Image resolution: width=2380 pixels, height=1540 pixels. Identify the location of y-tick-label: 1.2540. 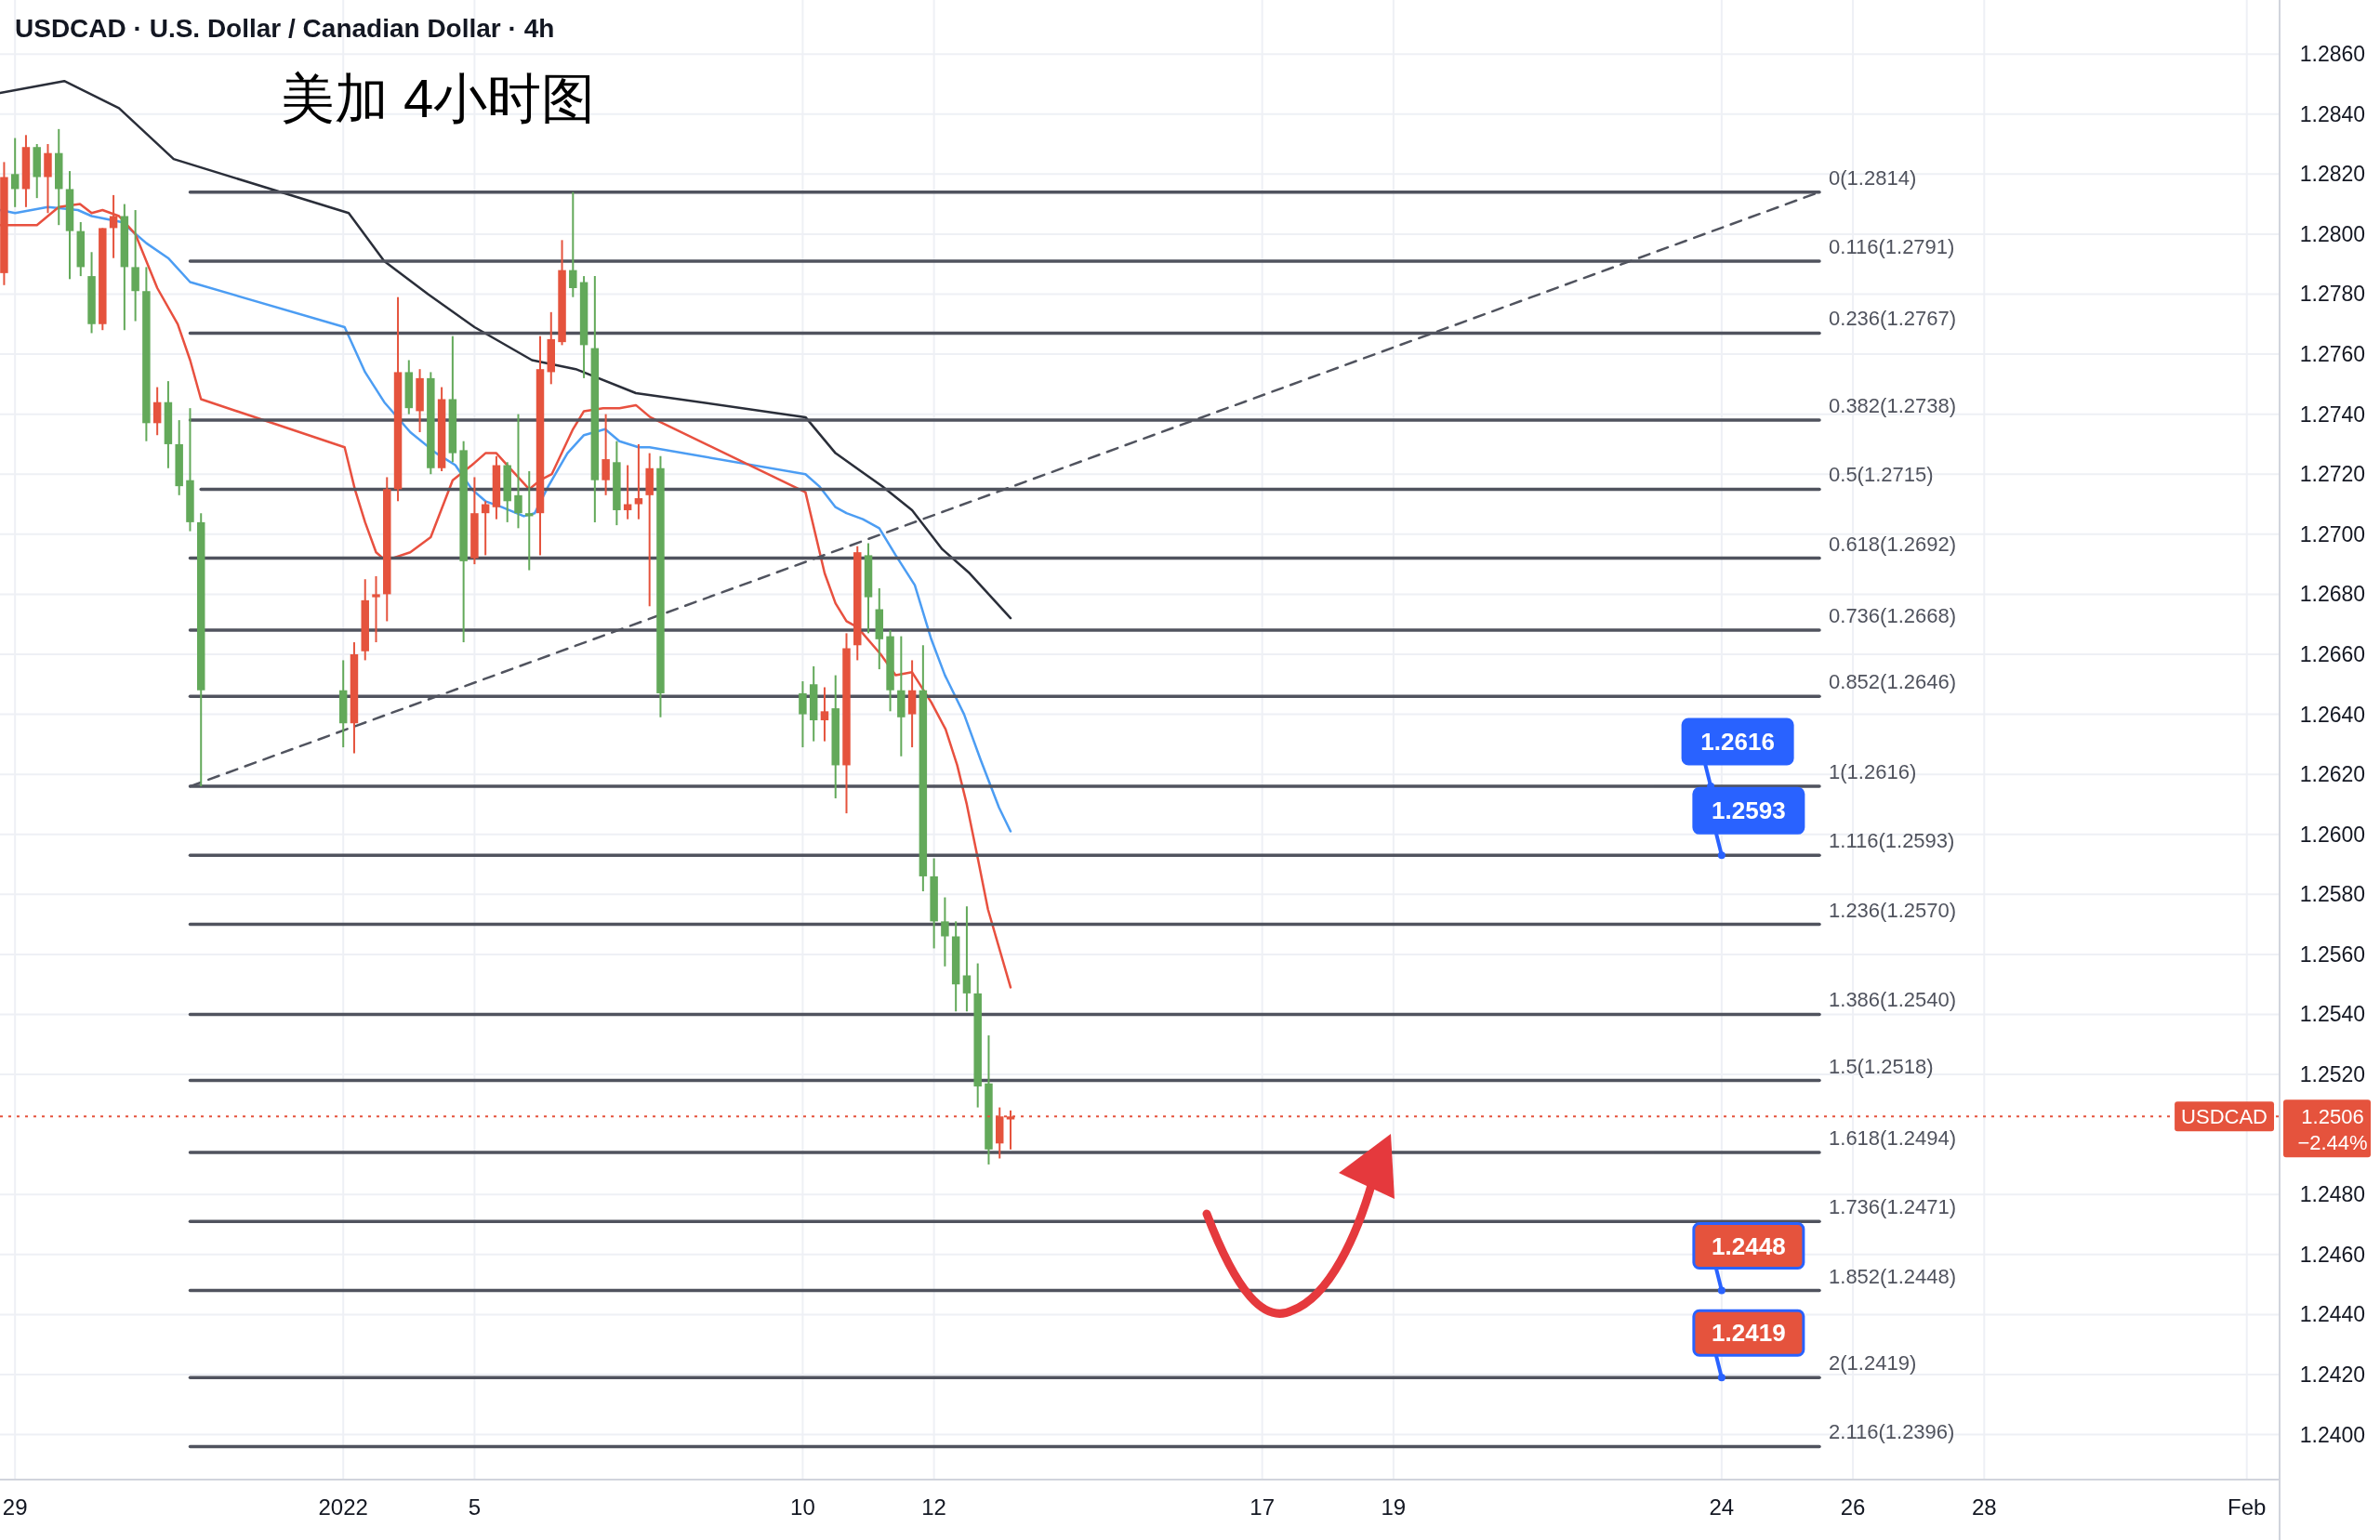
(2332, 1015).